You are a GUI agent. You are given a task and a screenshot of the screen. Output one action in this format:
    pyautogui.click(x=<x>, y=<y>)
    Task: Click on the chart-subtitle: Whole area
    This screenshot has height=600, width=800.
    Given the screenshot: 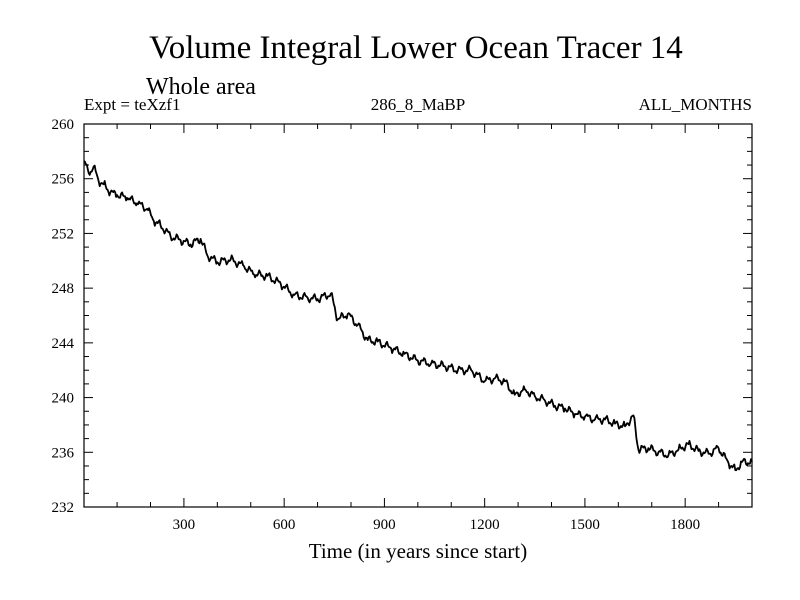 What is the action you would take?
    pyautogui.click(x=201, y=87)
    